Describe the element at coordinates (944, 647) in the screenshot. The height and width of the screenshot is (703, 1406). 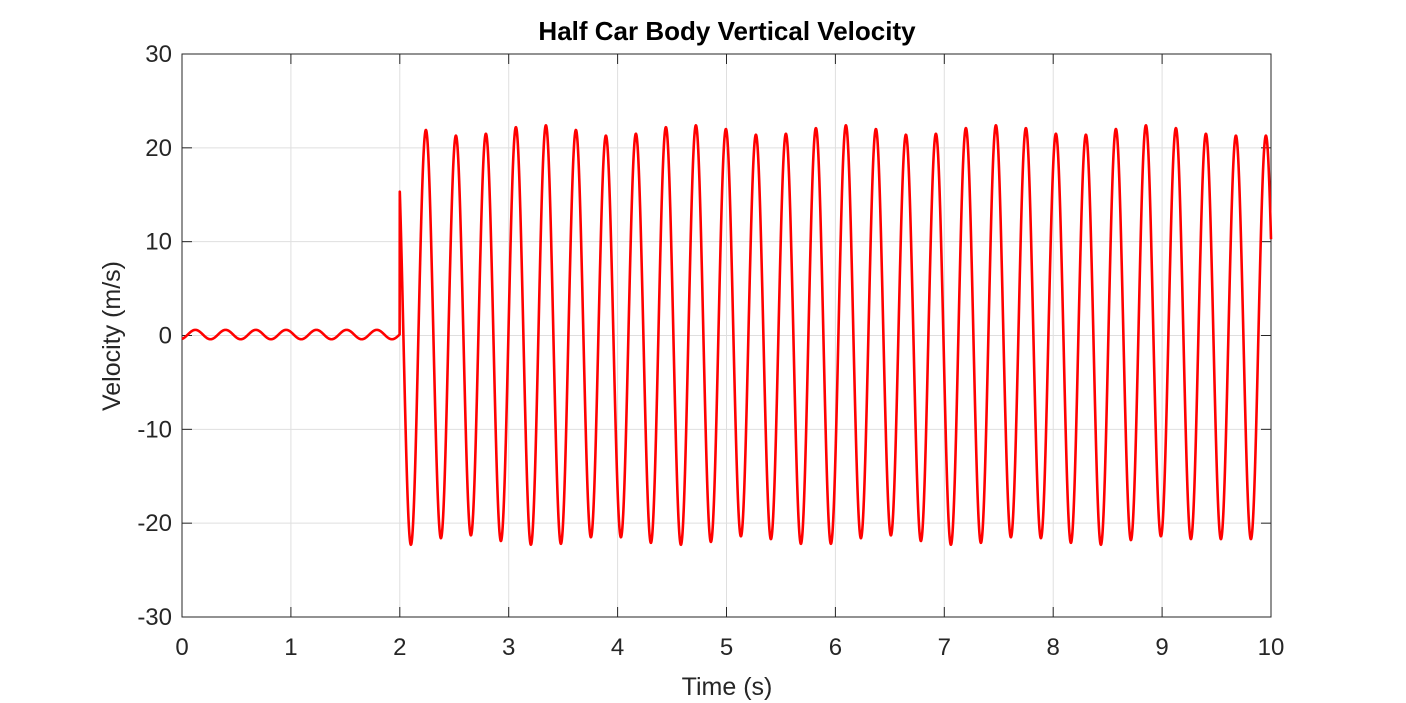
I see `x-tick-label: 7` at that location.